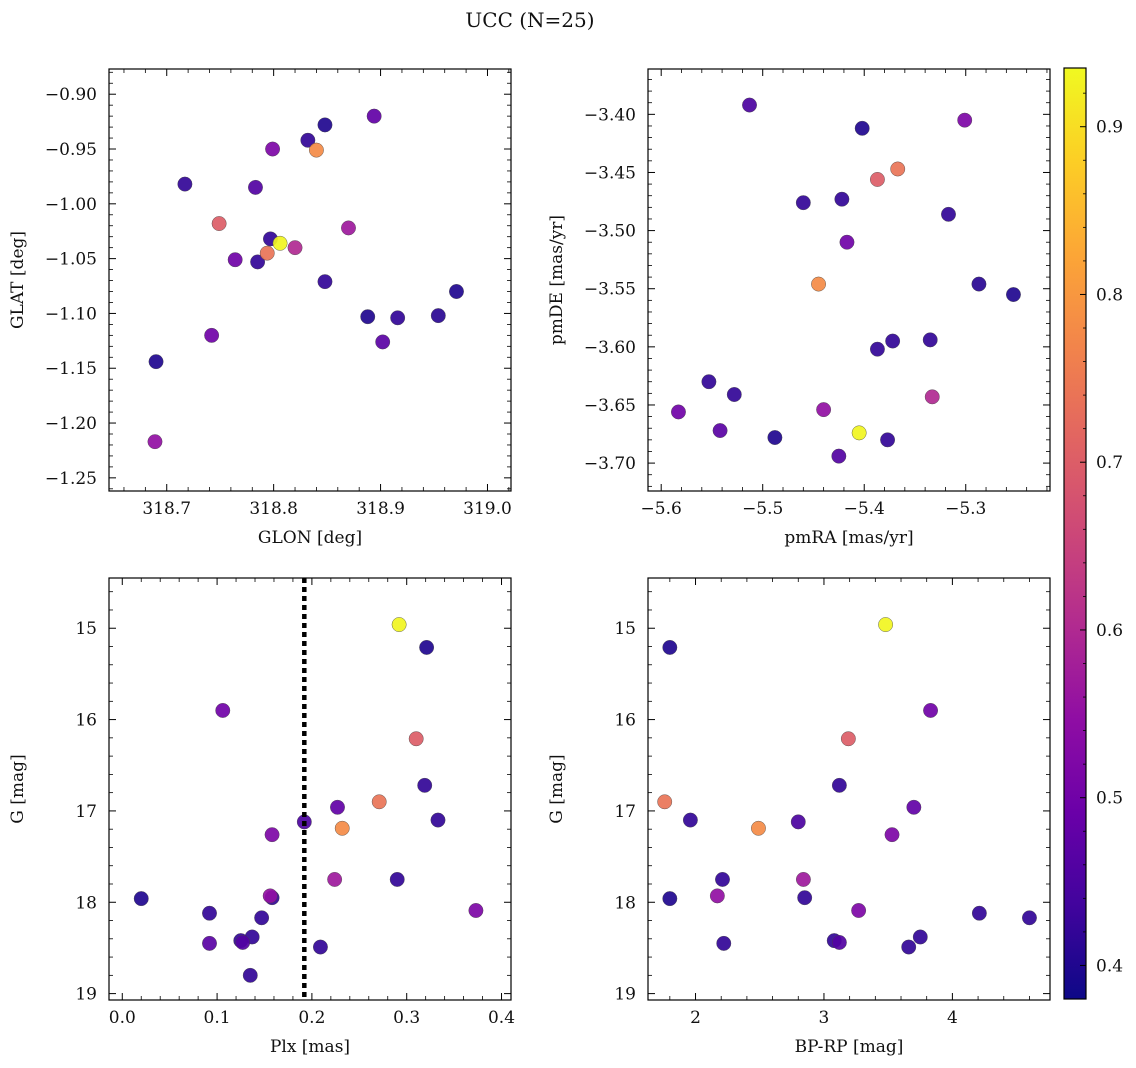 This screenshot has width=1136, height=1068. What do you see at coordinates (1109, 128) in the screenshot?
I see `colorbar-tick-label: 0.9` at bounding box center [1109, 128].